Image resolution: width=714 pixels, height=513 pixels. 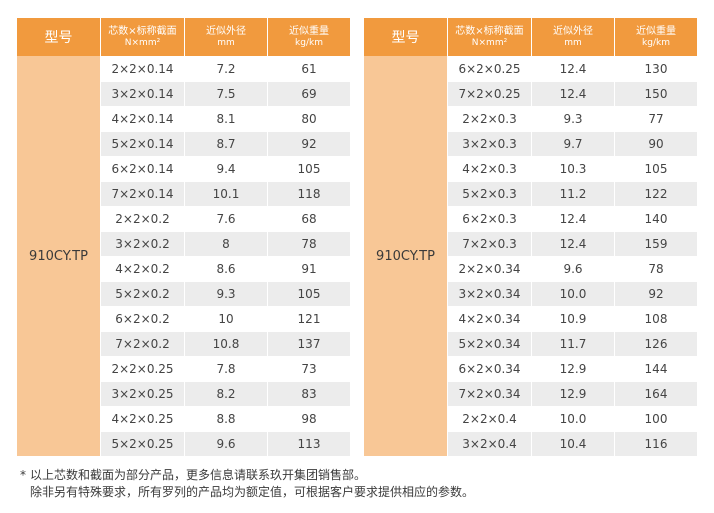 I want to click on table-row: 3×2×0.4 10.4 116, so click(x=530, y=443).